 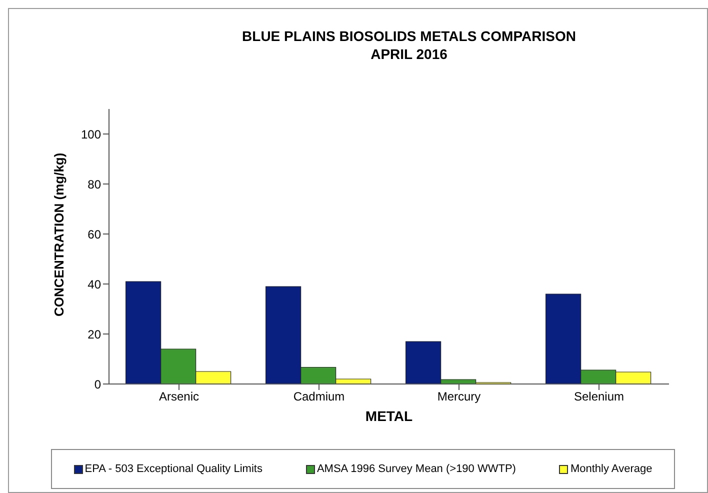 I want to click on x-tick-label: Mercury, so click(x=459, y=397).